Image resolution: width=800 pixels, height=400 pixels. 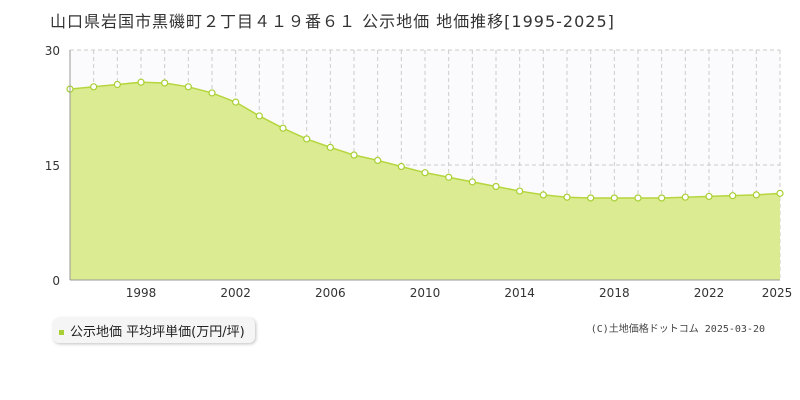 What do you see at coordinates (52, 166) in the screenshot?
I see `y-tick-label: 15` at bounding box center [52, 166].